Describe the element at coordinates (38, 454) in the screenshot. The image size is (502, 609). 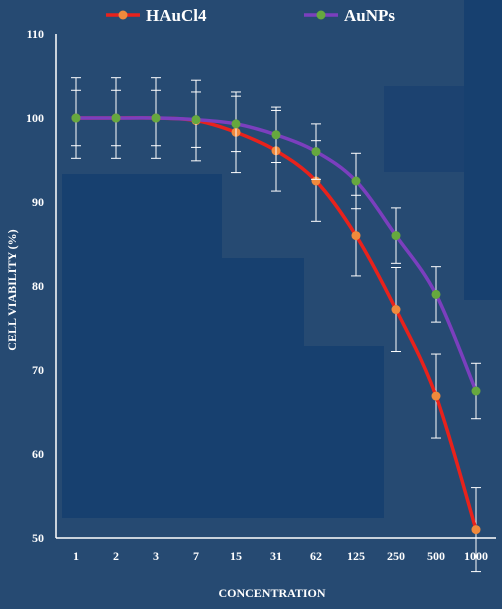
I see `y-tick-label: 60` at that location.